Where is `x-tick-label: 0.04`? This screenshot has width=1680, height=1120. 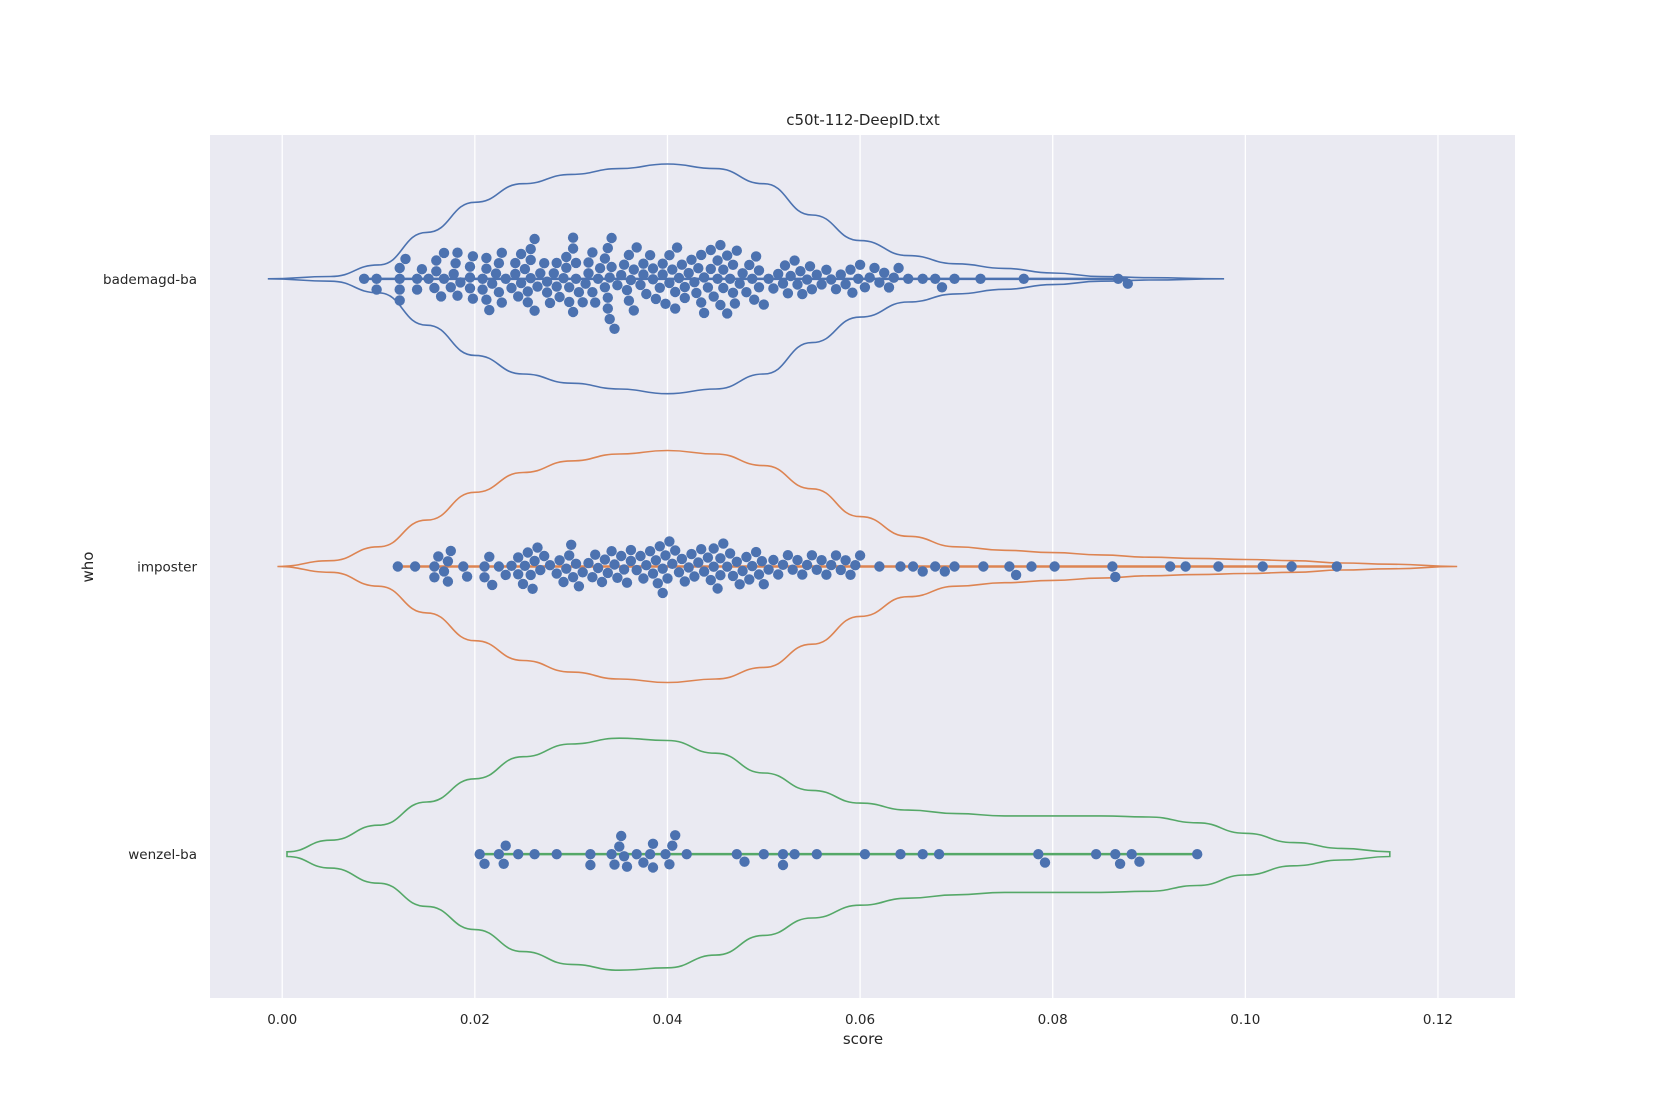 x-tick-label: 0.04 is located at coordinates (667, 1020).